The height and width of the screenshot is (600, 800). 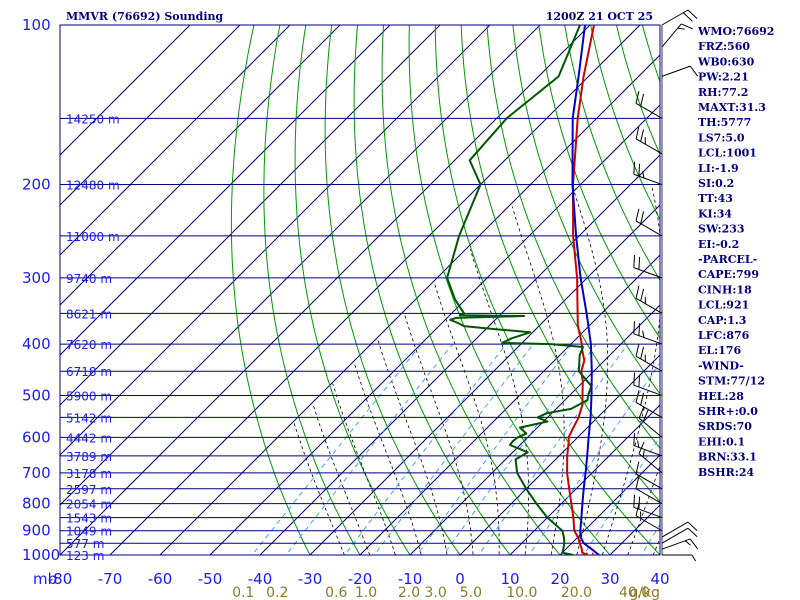 What do you see at coordinates (89, 457) in the screenshot?
I see `height-label: 3789 m` at bounding box center [89, 457].